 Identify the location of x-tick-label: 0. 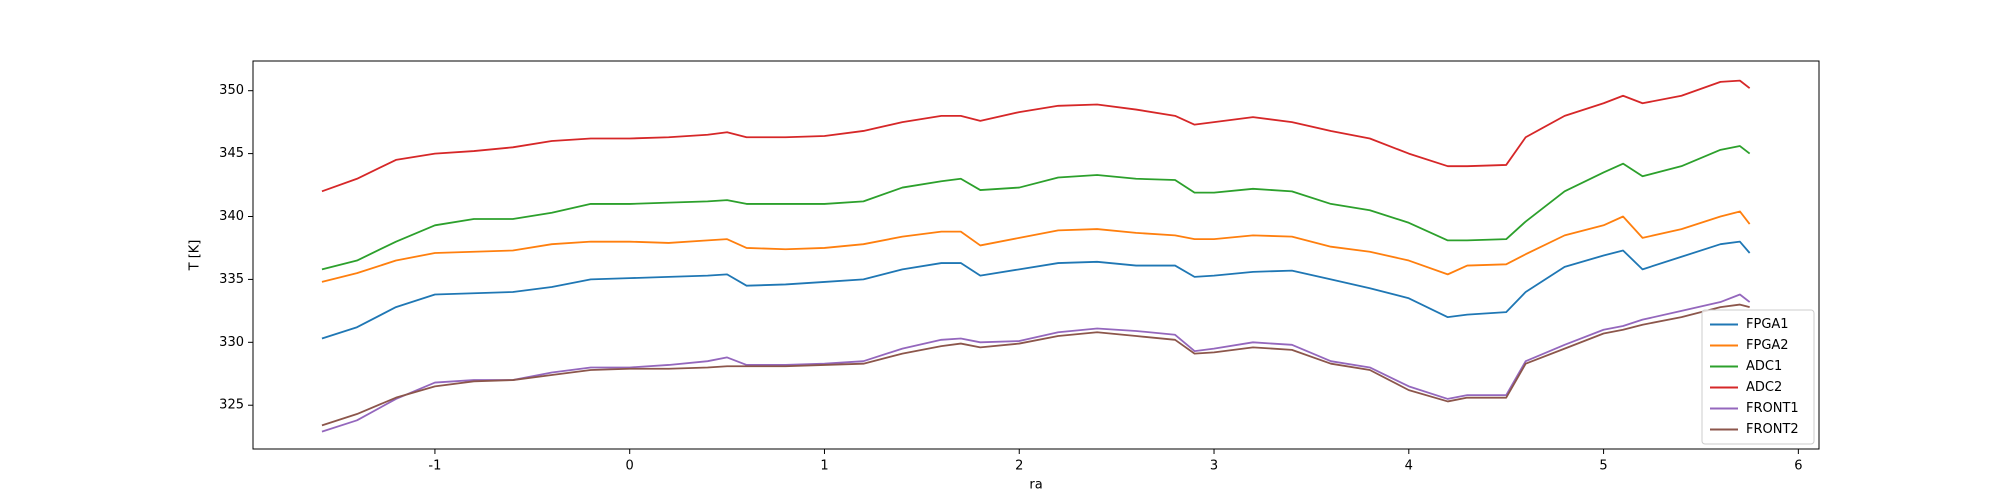
(630, 466).